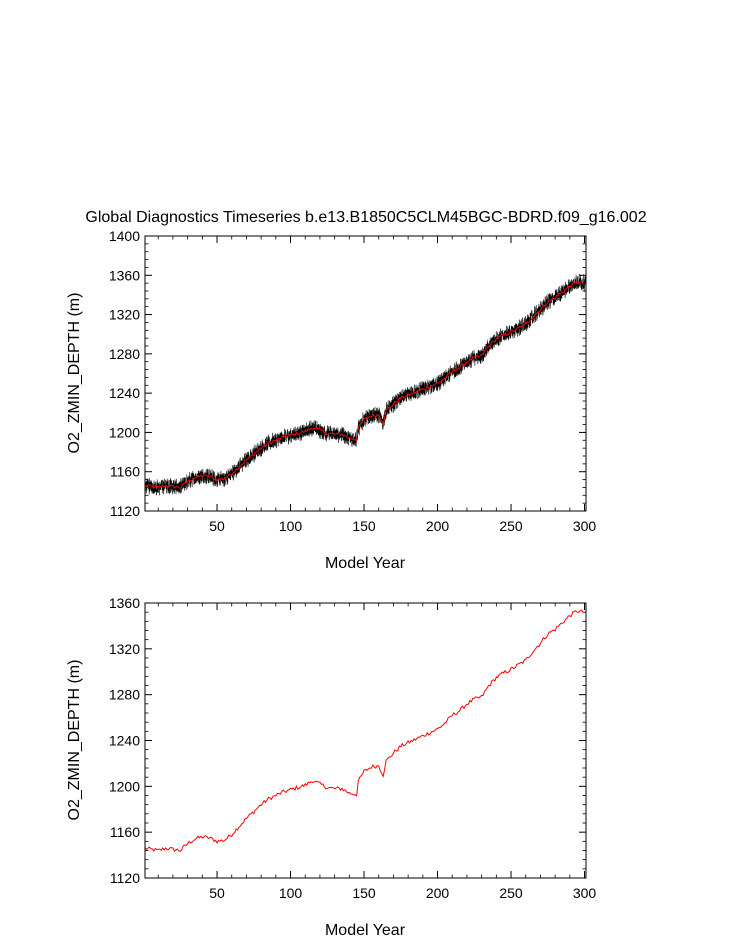 The width and height of the screenshot is (733, 945). What do you see at coordinates (74, 740) in the screenshot?
I see `bottom-panel-ylabel: O2_ZMIN_DEPTH (m)` at bounding box center [74, 740].